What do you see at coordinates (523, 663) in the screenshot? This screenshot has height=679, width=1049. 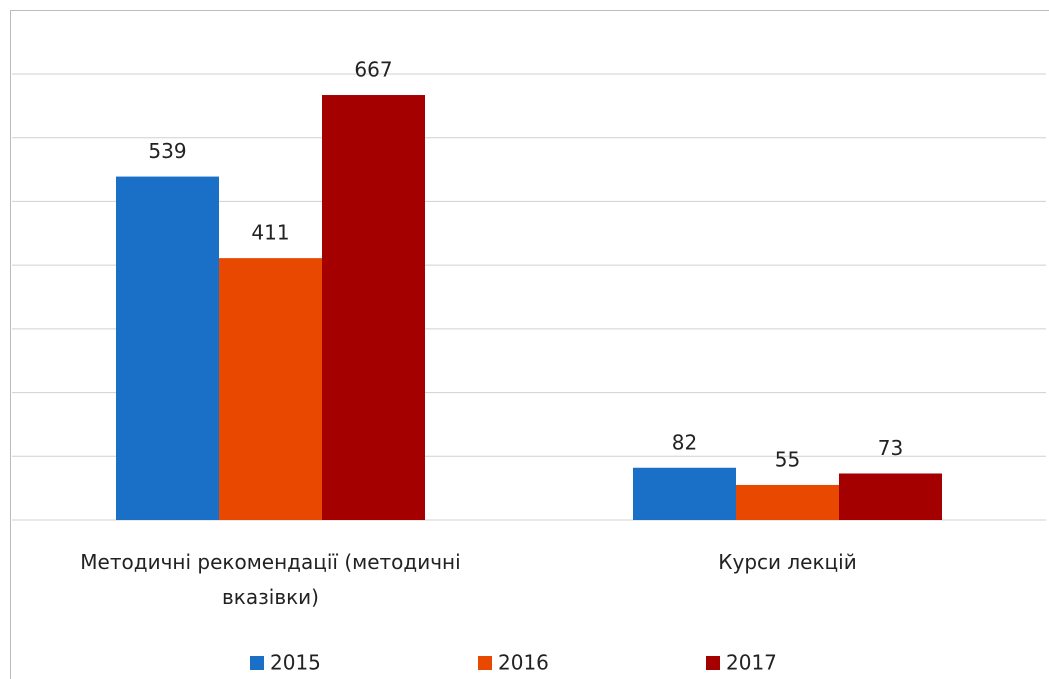 I see `legend-label: 2016` at bounding box center [523, 663].